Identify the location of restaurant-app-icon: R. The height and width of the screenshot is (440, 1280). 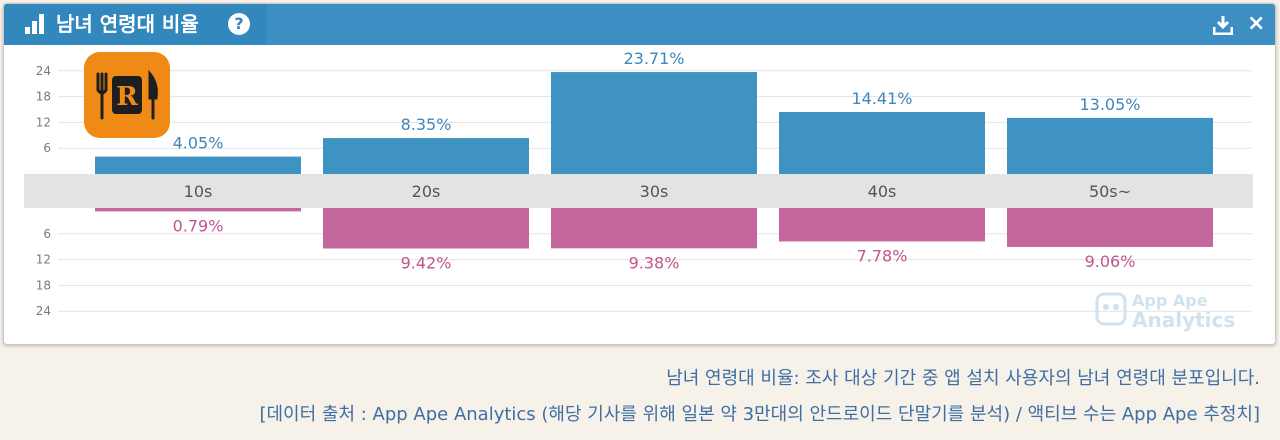
(127, 94).